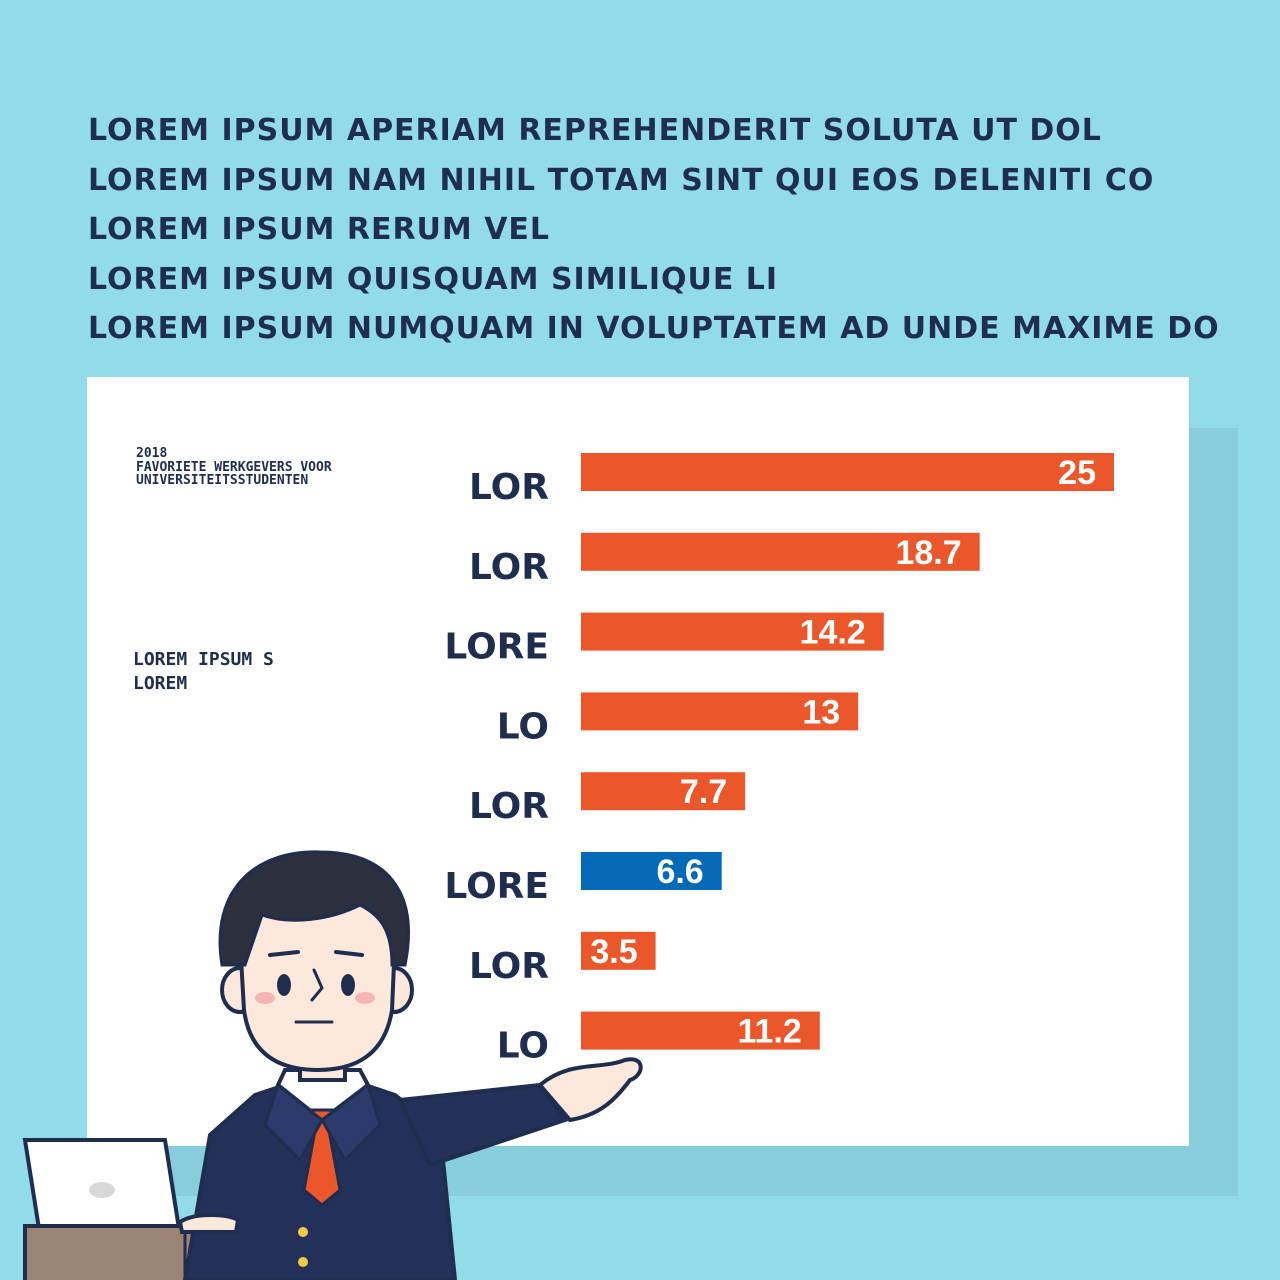 Image resolution: width=1280 pixels, height=1280 pixels. What do you see at coordinates (152, 453) in the screenshot?
I see `subtitle-year: 2018` at bounding box center [152, 453].